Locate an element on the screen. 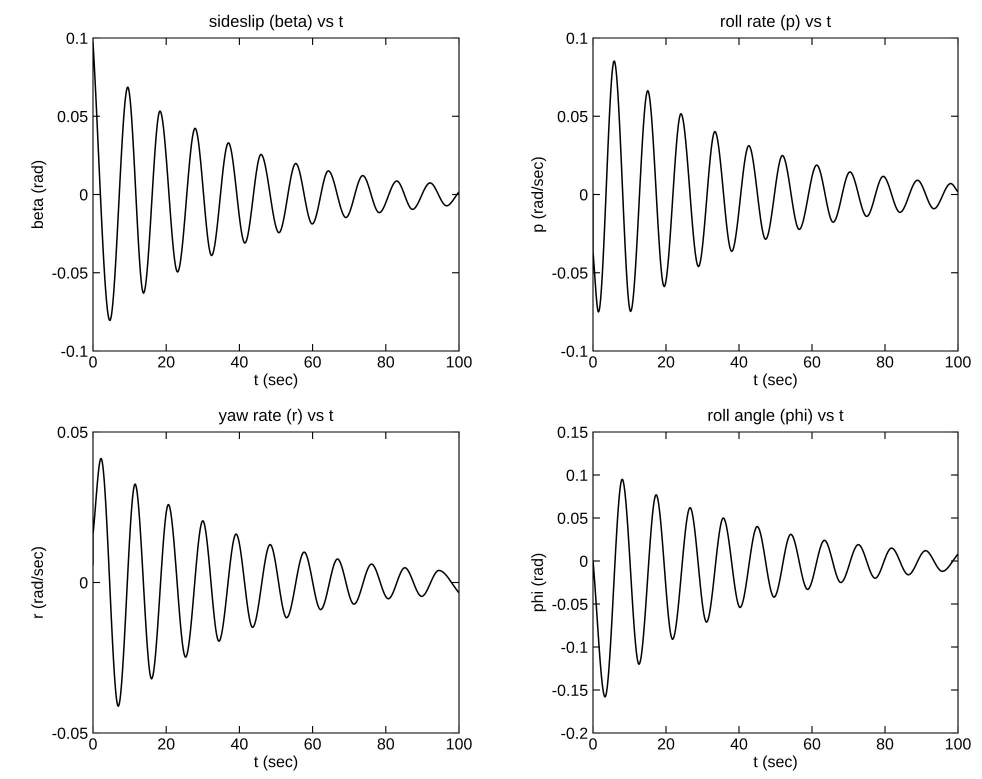 The width and height of the screenshot is (982, 779). y-axis-title: r (rad/sec) is located at coordinates (38, 582).